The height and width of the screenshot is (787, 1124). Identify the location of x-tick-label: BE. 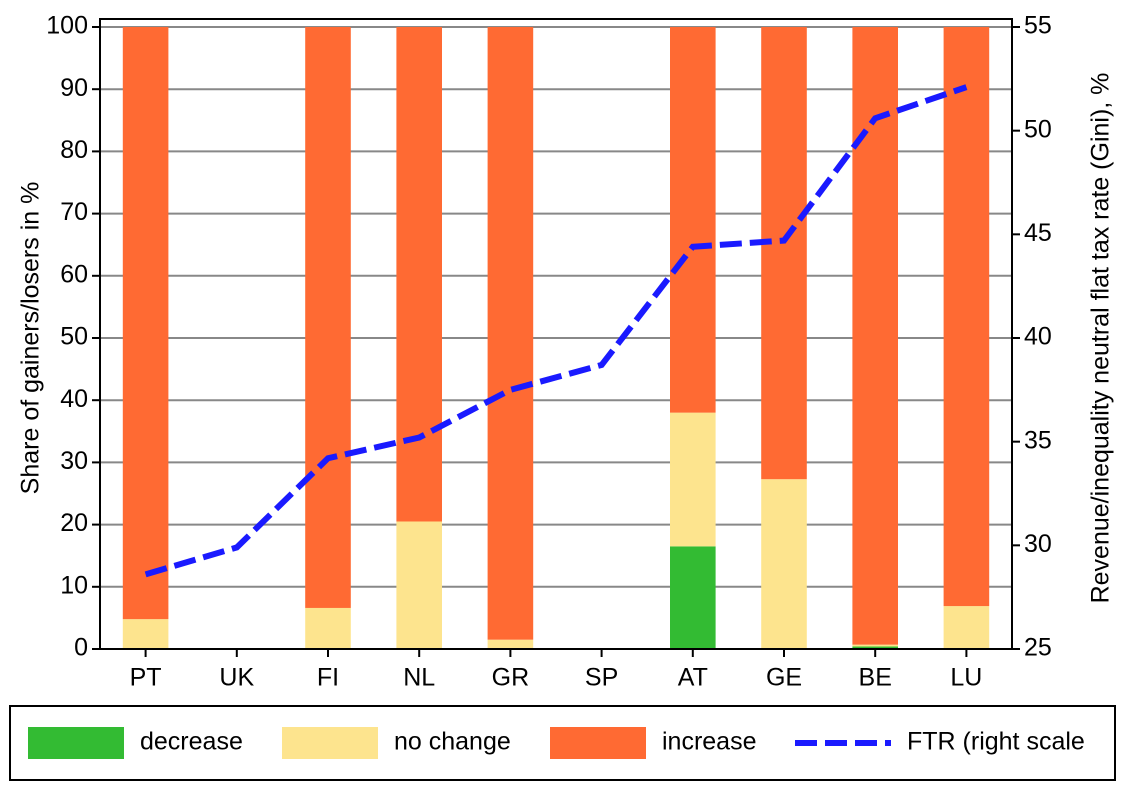
(875, 678).